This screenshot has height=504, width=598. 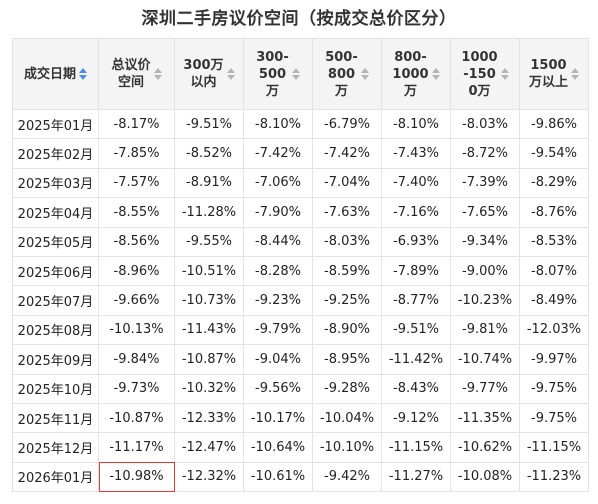 I want to click on table-cell: -6.93%, so click(x=416, y=241).